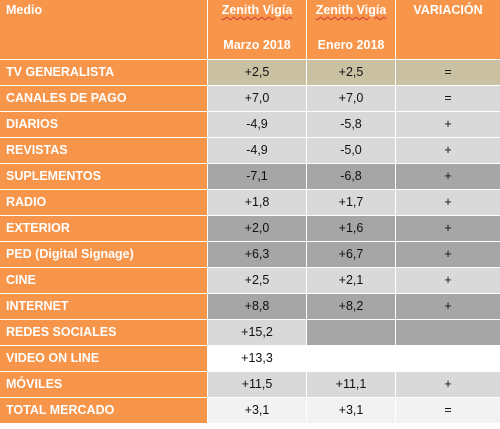 The image size is (500, 429). What do you see at coordinates (350, 98) in the screenshot?
I see `row-enero-value: +7,0` at bounding box center [350, 98].